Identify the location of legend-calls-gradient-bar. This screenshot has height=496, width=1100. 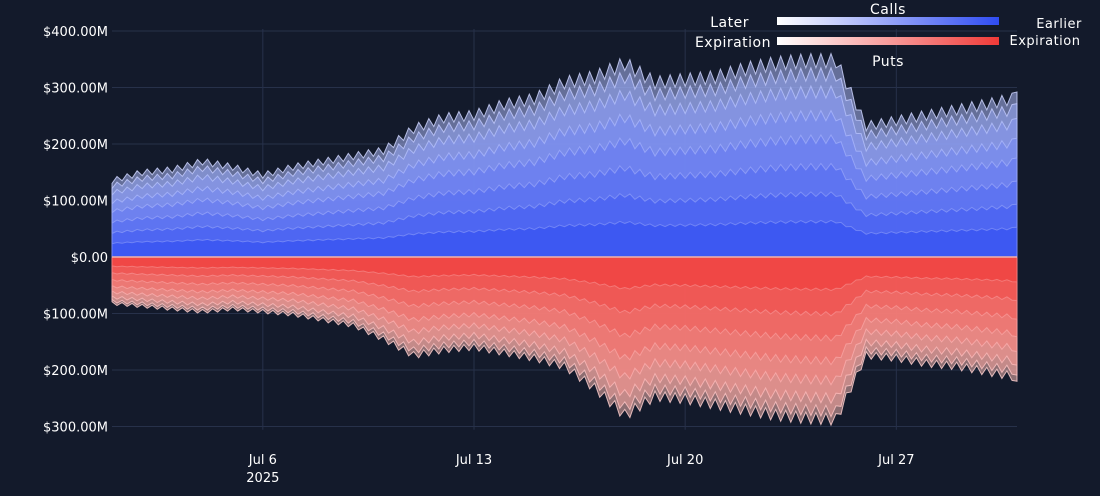
(888, 21).